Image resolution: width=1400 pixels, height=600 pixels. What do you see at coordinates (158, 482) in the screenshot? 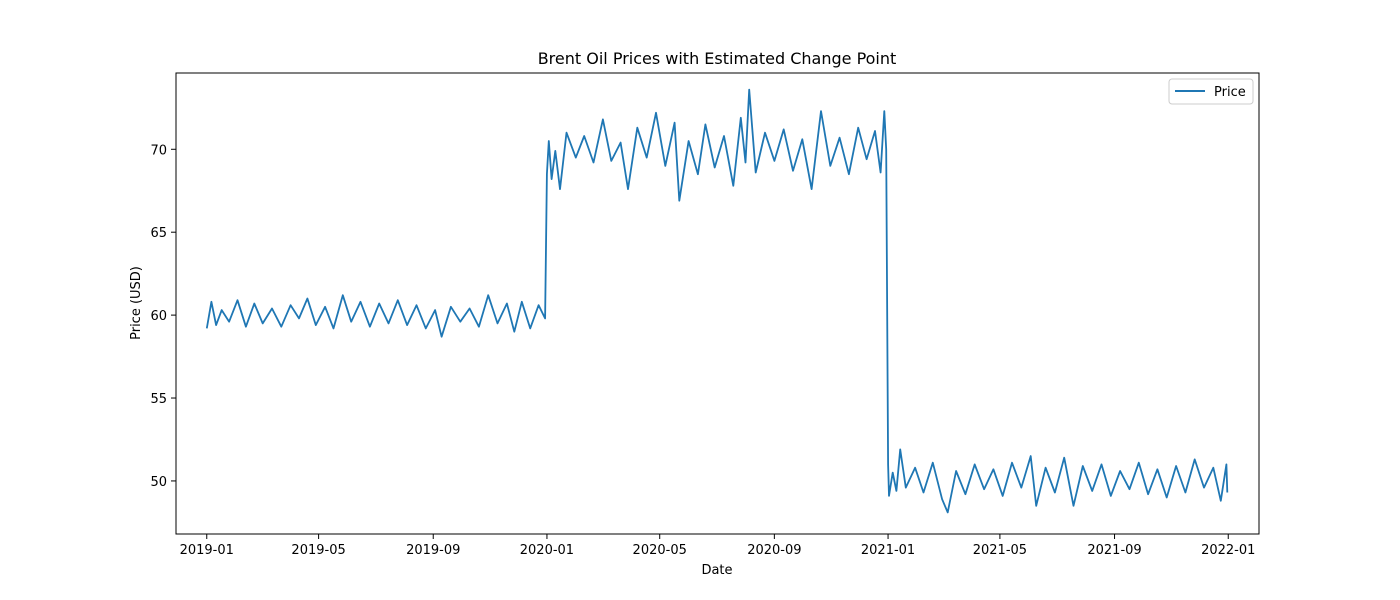
I see `y-tick-label: 50` at bounding box center [158, 482].